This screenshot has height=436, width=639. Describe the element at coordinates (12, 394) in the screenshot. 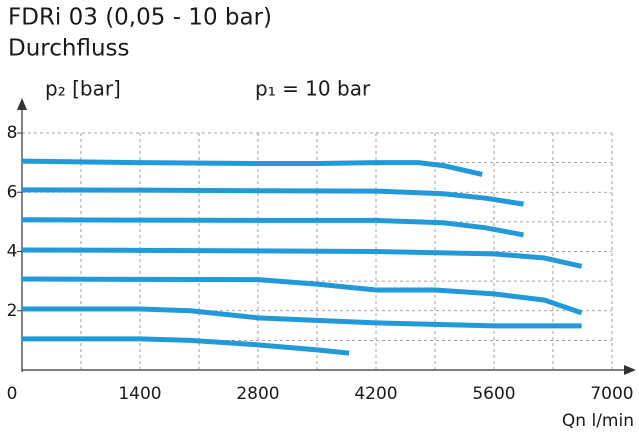

I see `x-tick-label: 0` at that location.